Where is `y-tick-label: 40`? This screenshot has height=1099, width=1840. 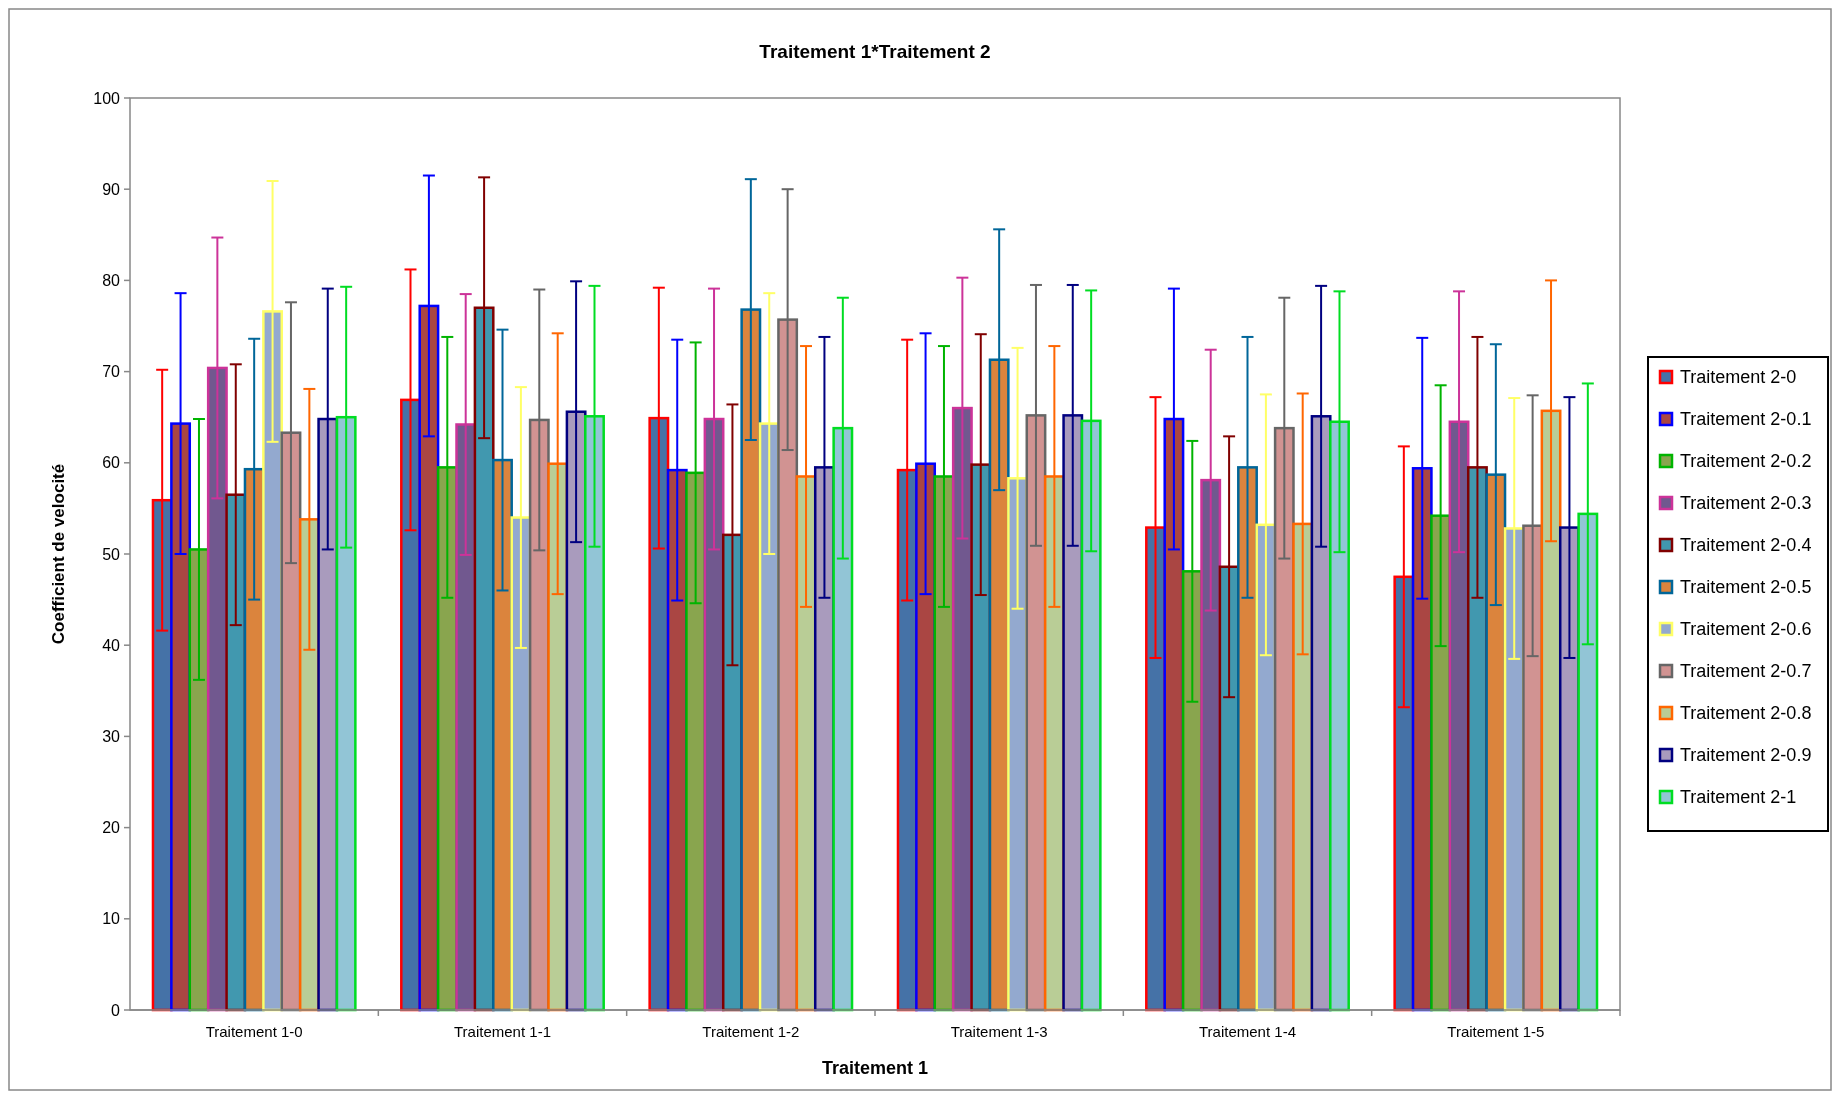
y-tick-label: 40 is located at coordinates (111, 645).